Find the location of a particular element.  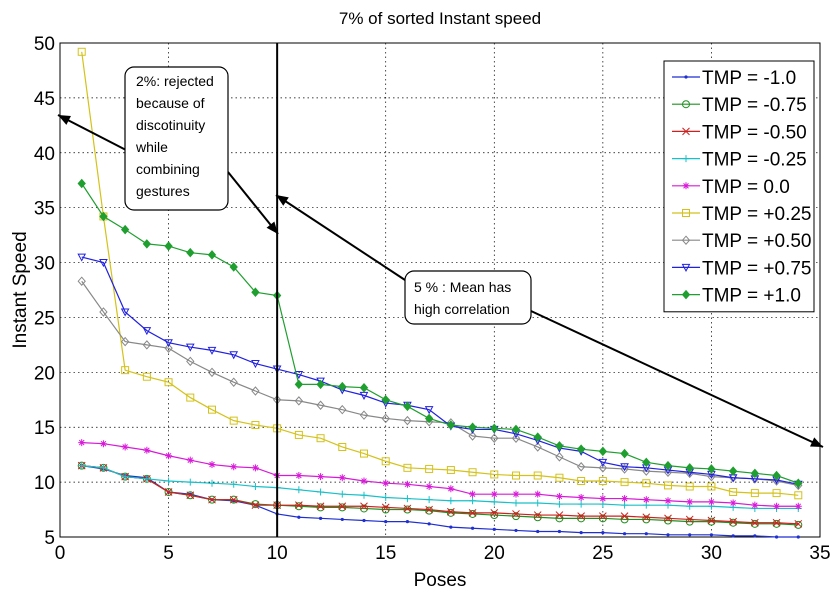

legend-item: TMP = +0.75 is located at coordinates (742, 268).